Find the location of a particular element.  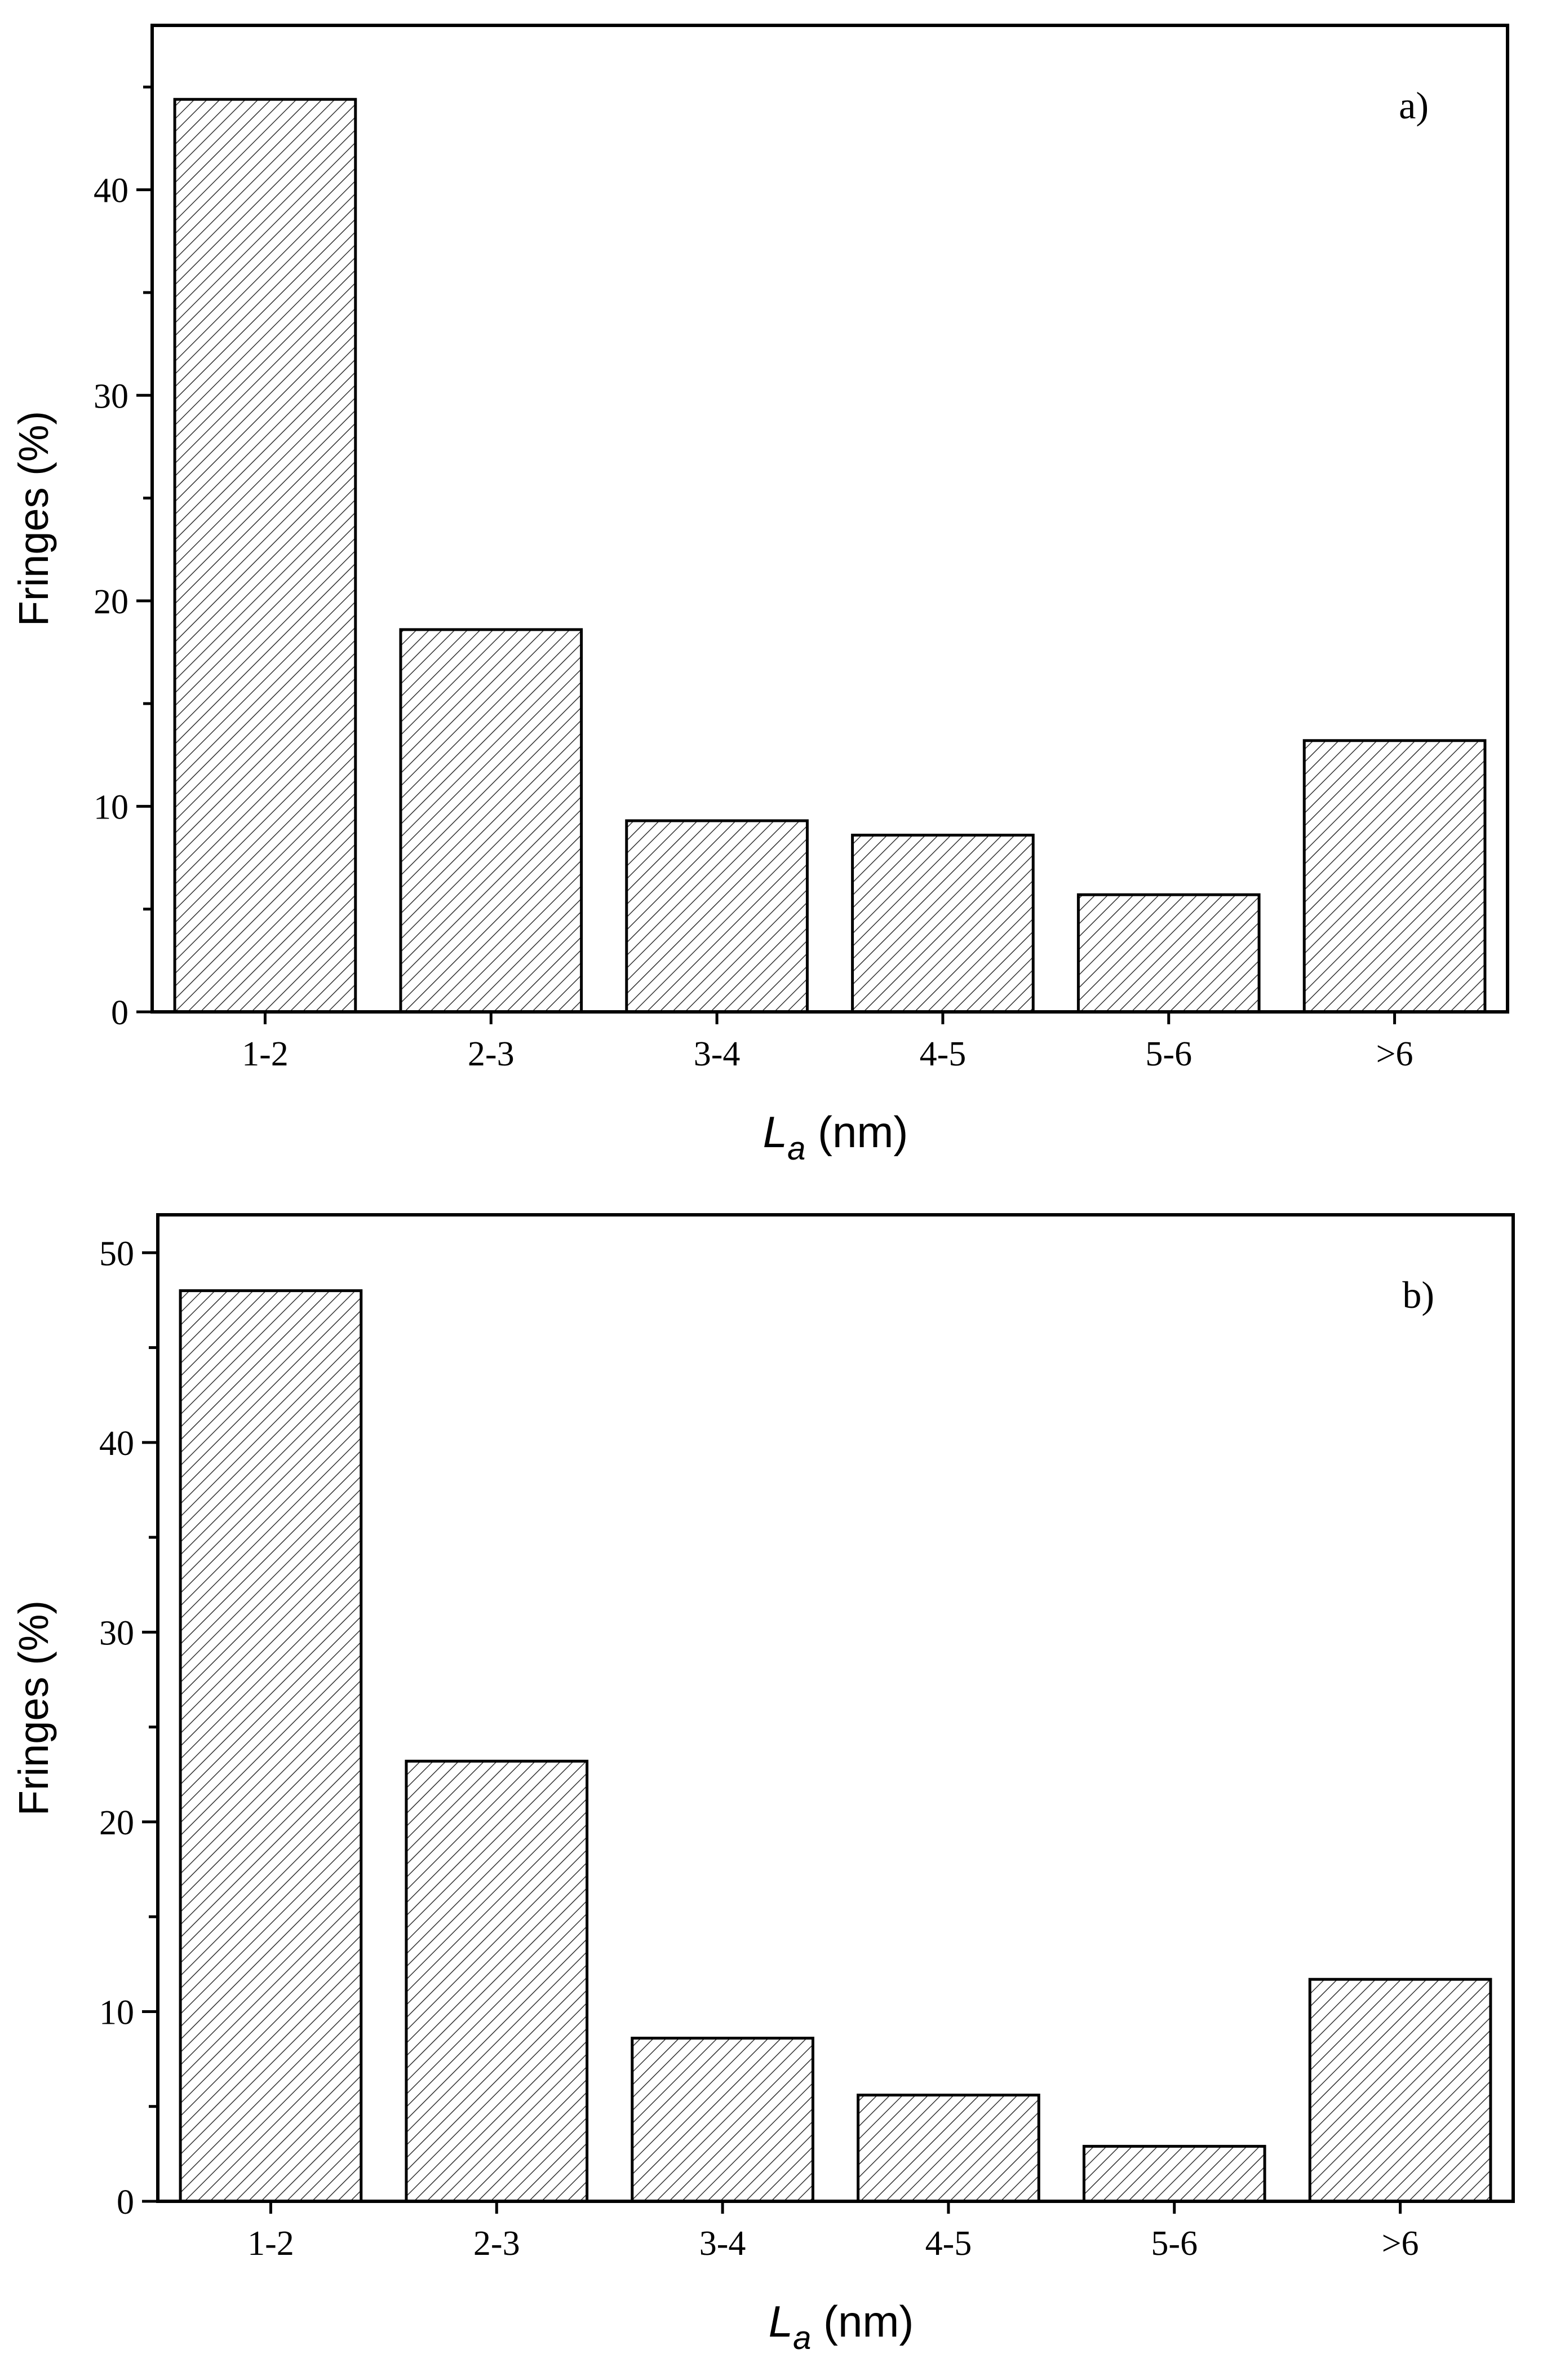

x-axis-label-var-a: L is located at coordinates (775, 1132).